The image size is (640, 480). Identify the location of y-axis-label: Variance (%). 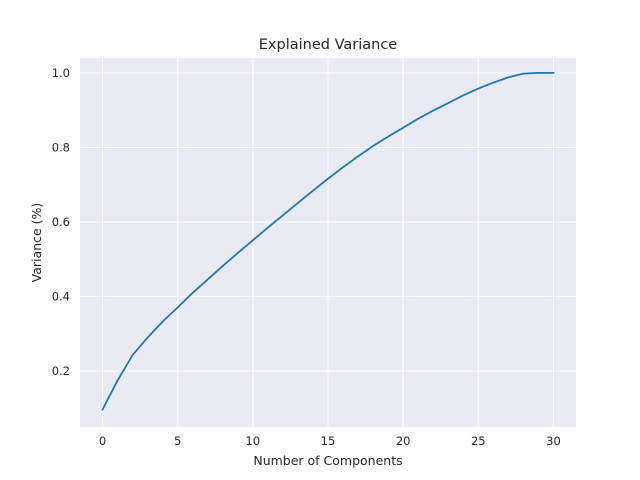
(36, 243).